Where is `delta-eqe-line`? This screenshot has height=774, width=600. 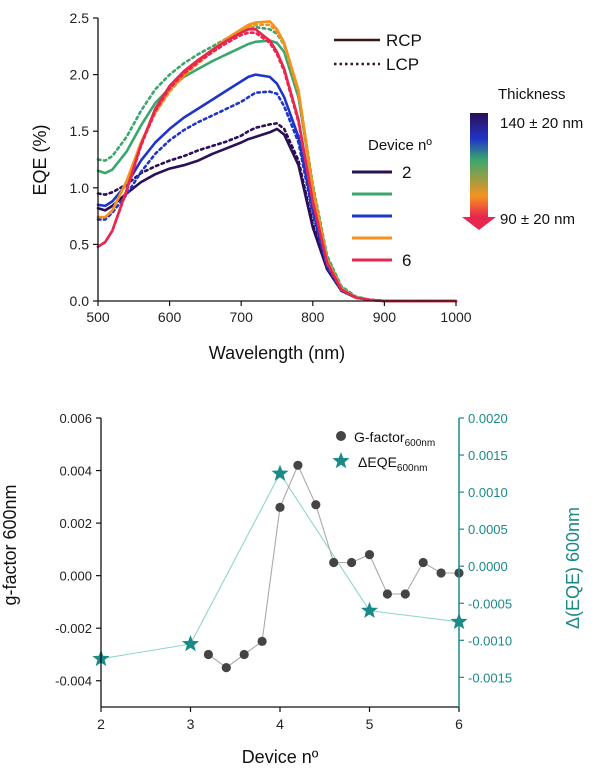
delta-eqe-line is located at coordinates (280, 566).